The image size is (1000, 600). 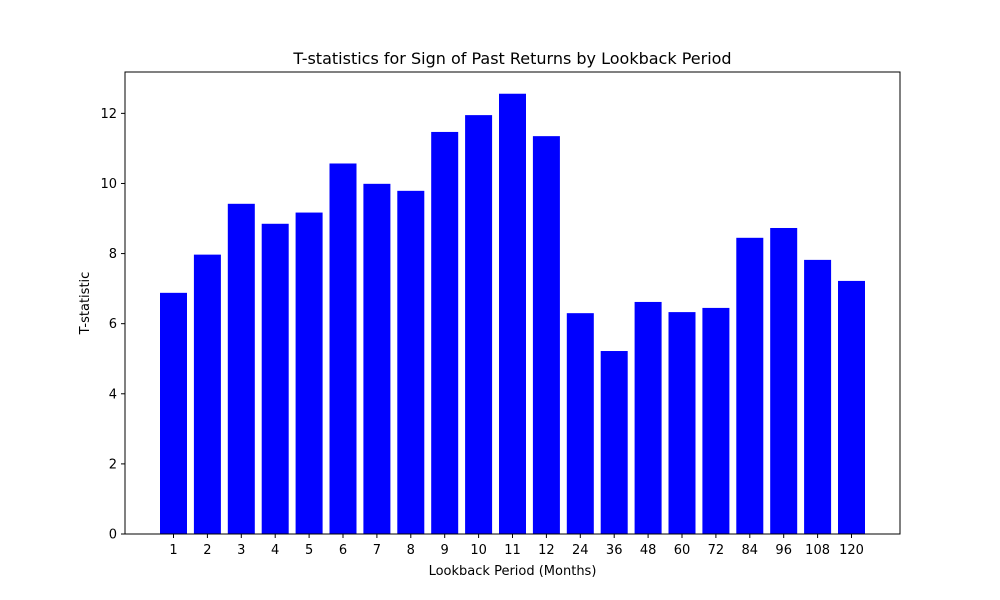 What do you see at coordinates (783, 550) in the screenshot?
I see `x-tick-label: 96` at bounding box center [783, 550].